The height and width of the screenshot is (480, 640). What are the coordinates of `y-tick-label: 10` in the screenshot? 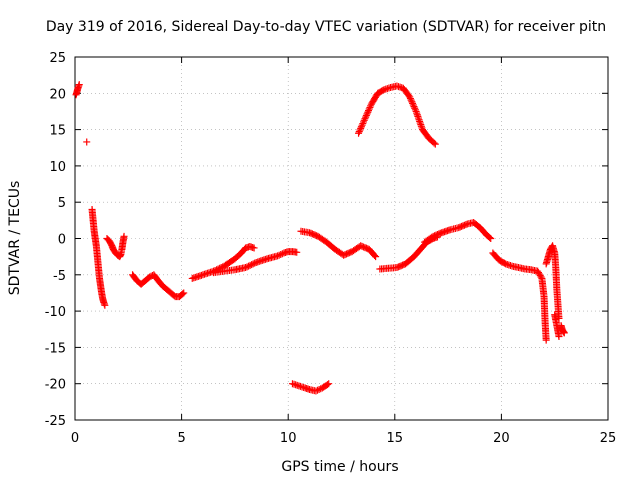 It's located at (57, 167).